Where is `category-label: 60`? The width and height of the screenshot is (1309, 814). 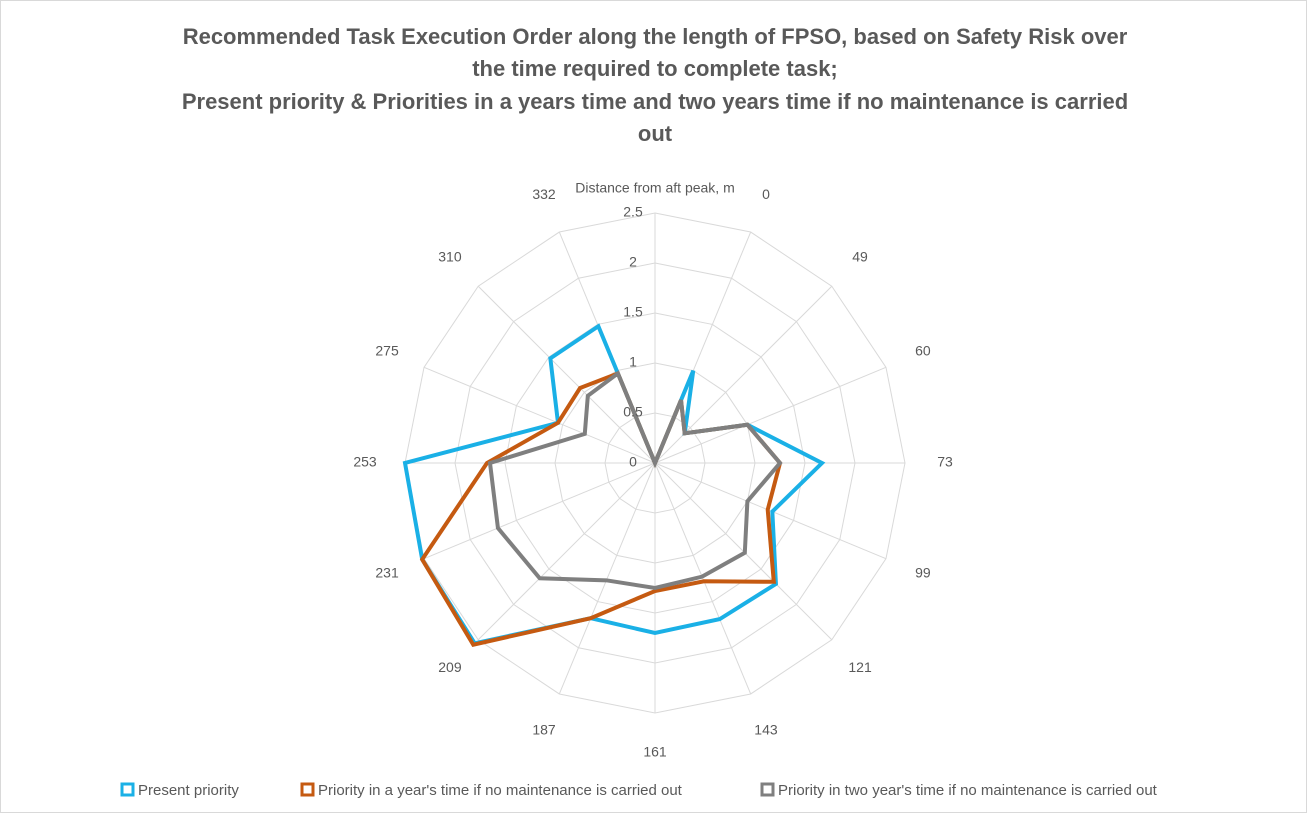 category-label: 60 is located at coordinates (923, 351).